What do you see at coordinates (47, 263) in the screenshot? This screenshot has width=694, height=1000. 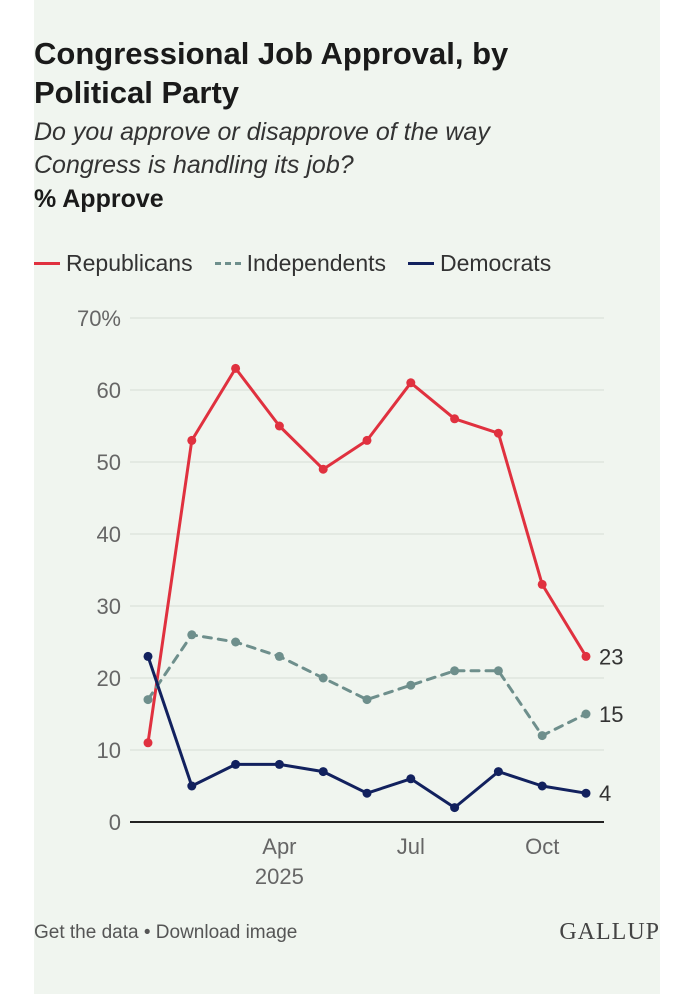 I see `legend-swatch-republicans` at bounding box center [47, 263].